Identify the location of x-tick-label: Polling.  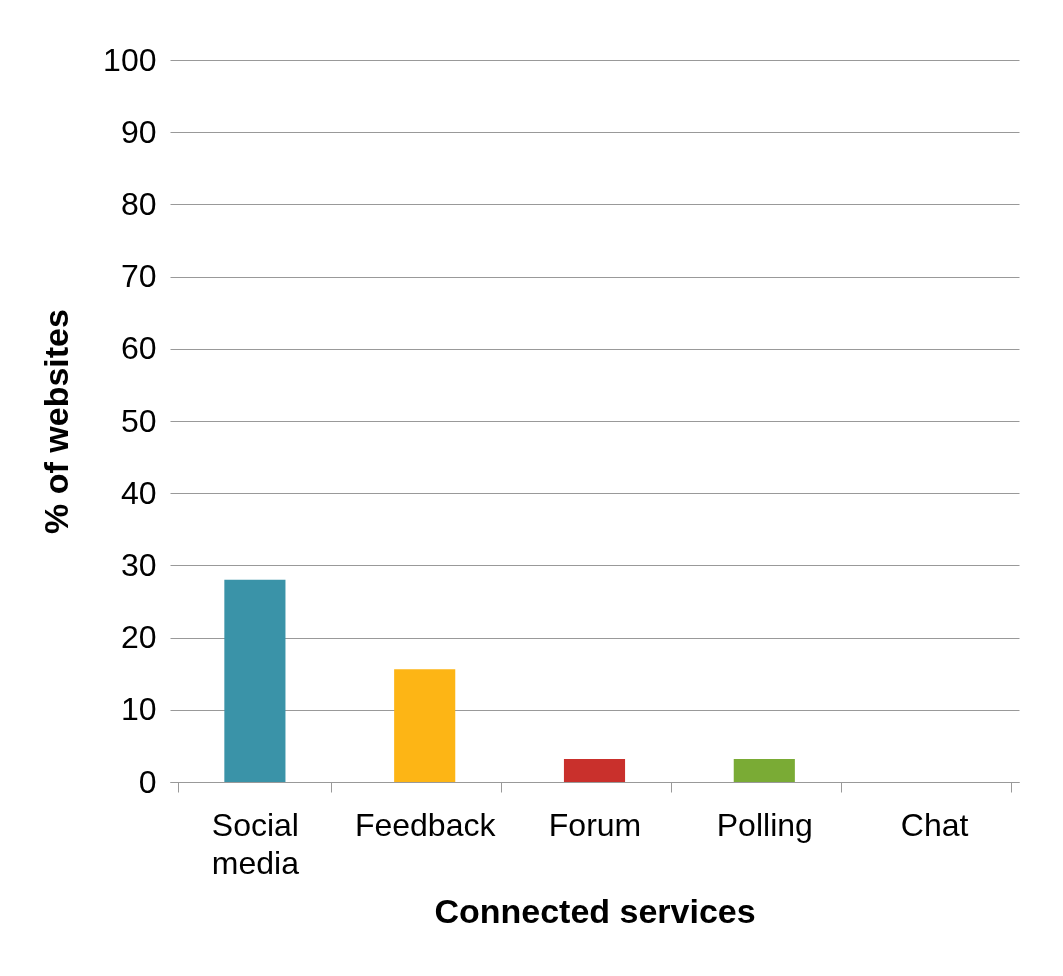
(764, 824).